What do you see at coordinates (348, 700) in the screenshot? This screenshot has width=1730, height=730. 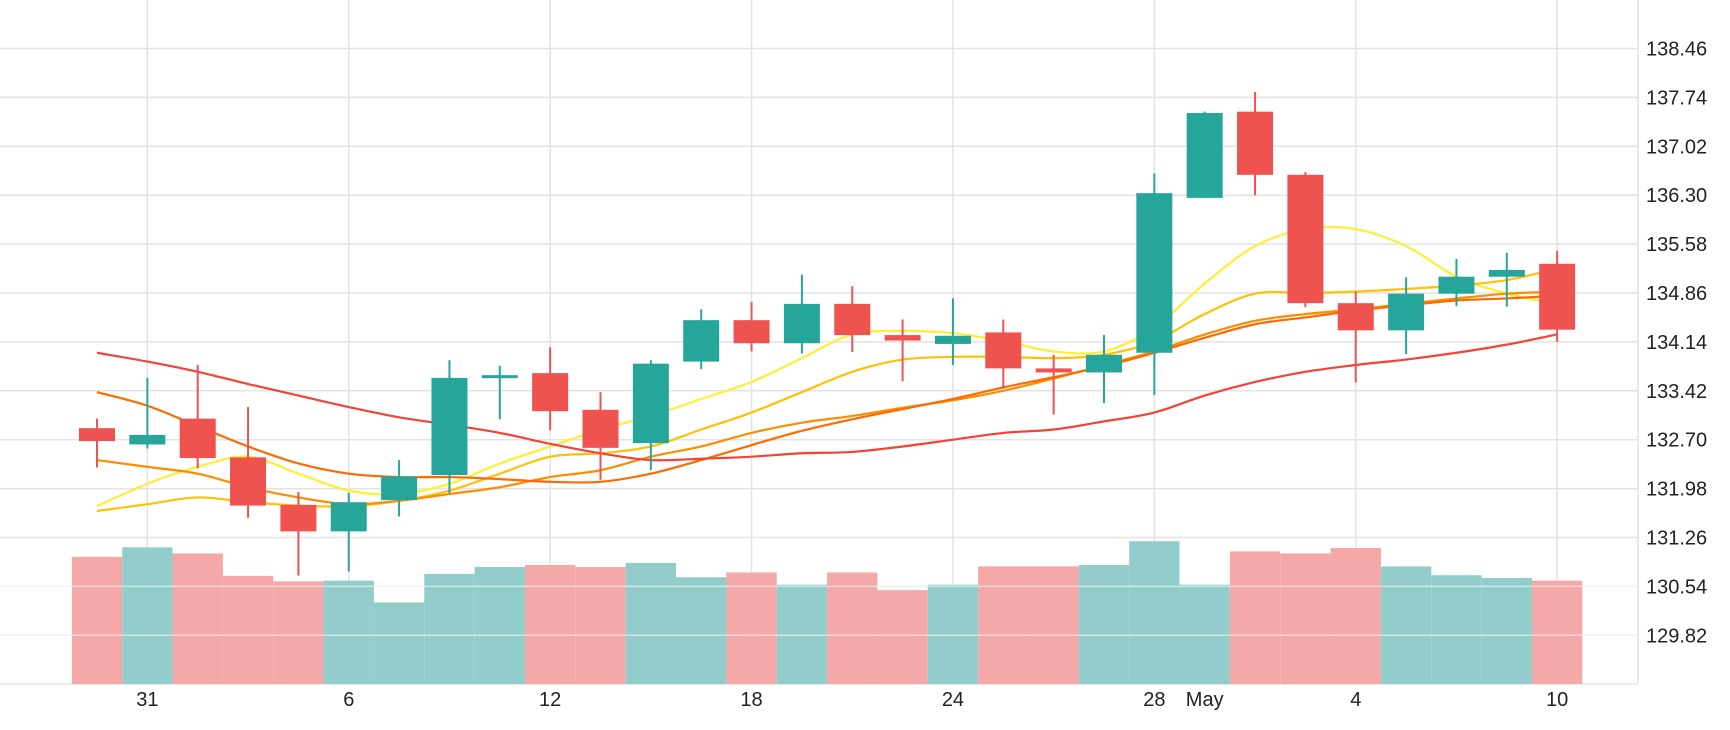 I see `x-tick-label: 6` at bounding box center [348, 700].